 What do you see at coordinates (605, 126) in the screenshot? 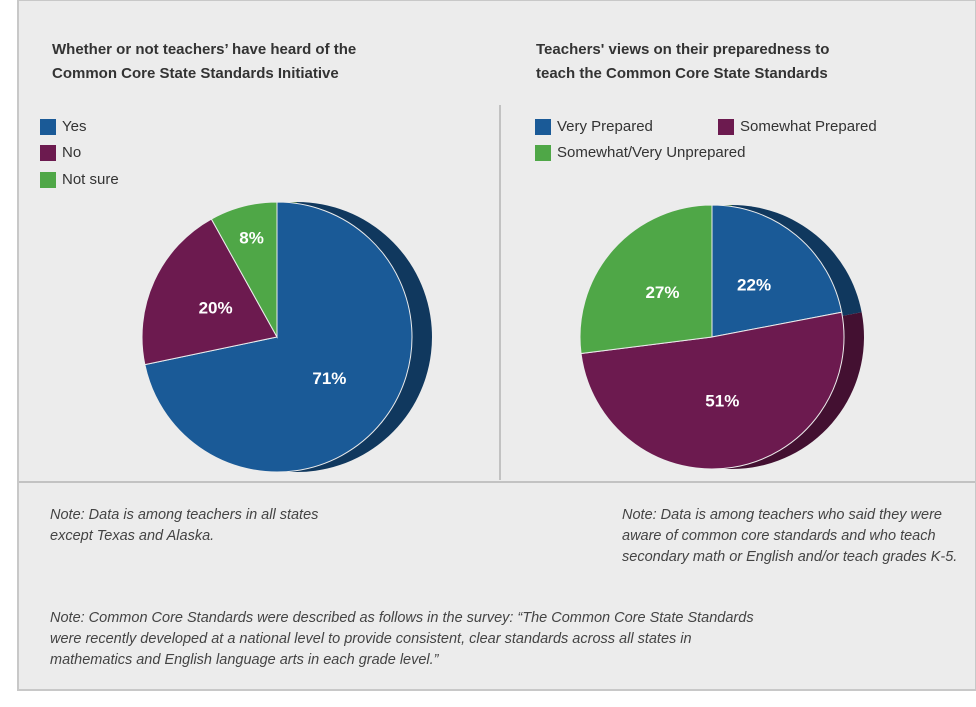
I see `legend-label: Very Prepared` at bounding box center [605, 126].